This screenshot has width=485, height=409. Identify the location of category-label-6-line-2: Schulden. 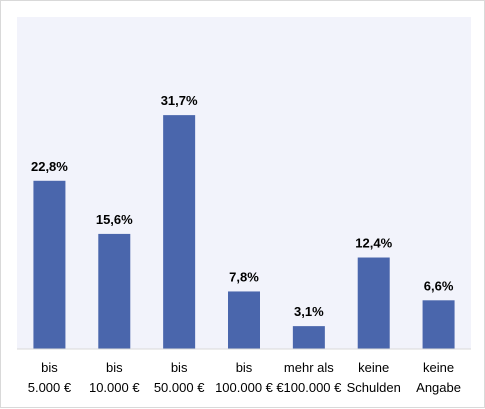
(374, 387).